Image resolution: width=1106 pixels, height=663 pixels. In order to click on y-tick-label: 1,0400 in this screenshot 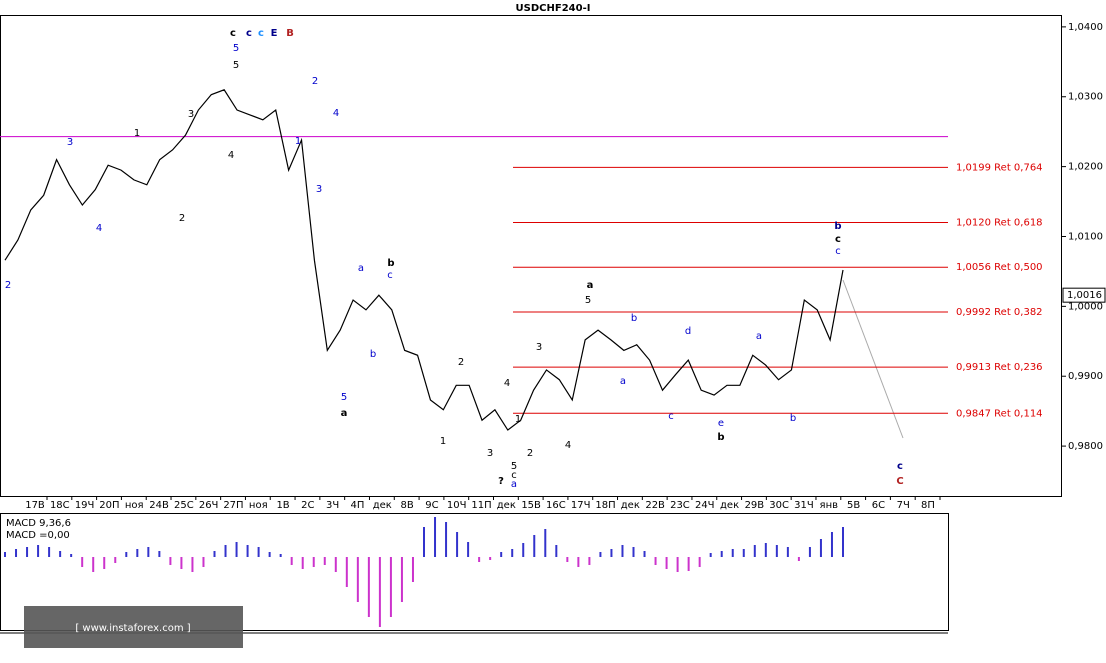, I will do `click(1085, 27)`.